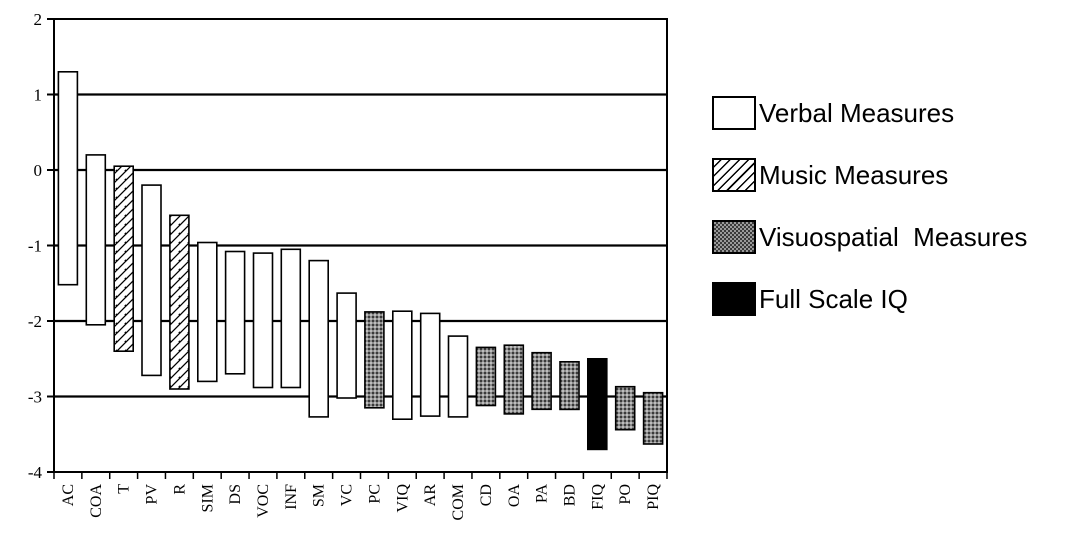 This screenshot has width=1090, height=547. What do you see at coordinates (235, 312) in the screenshot?
I see `bar-ds` at bounding box center [235, 312].